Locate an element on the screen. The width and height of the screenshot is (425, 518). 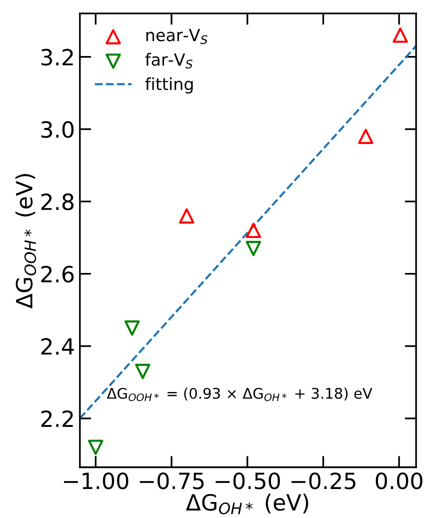
y-tick-label: 2.8 is located at coordinates (57, 201).